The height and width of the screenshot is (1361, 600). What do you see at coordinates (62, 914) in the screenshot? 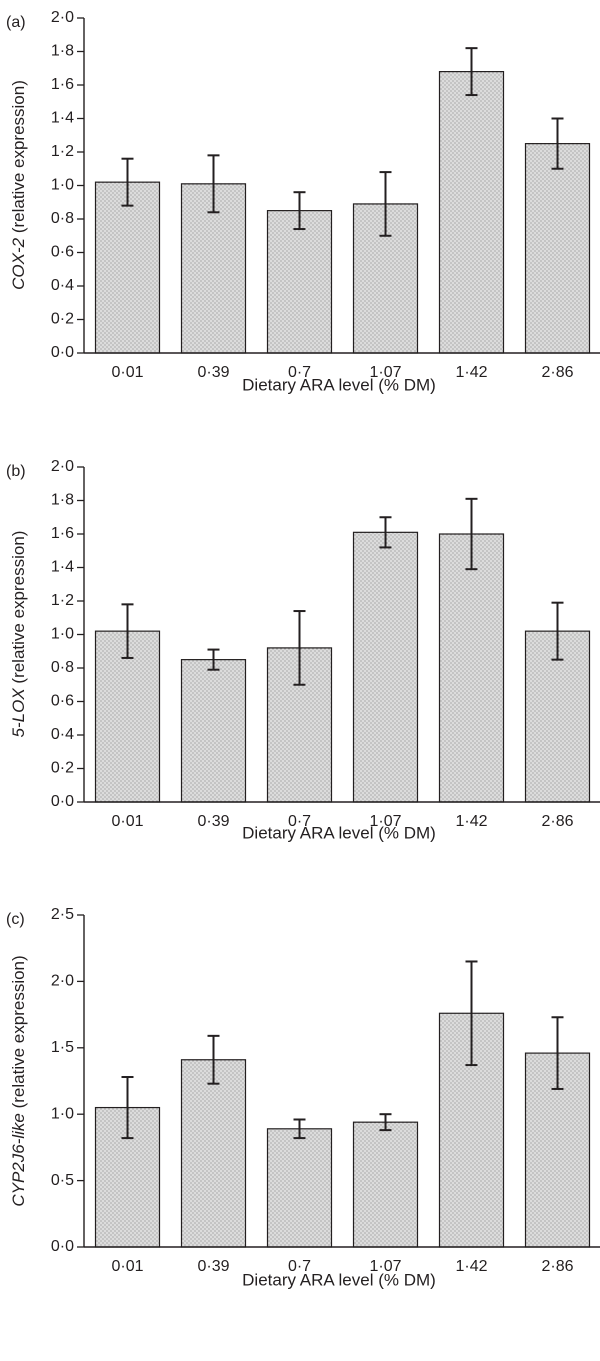
I see `y-tick-label: 2·5` at bounding box center [62, 914].